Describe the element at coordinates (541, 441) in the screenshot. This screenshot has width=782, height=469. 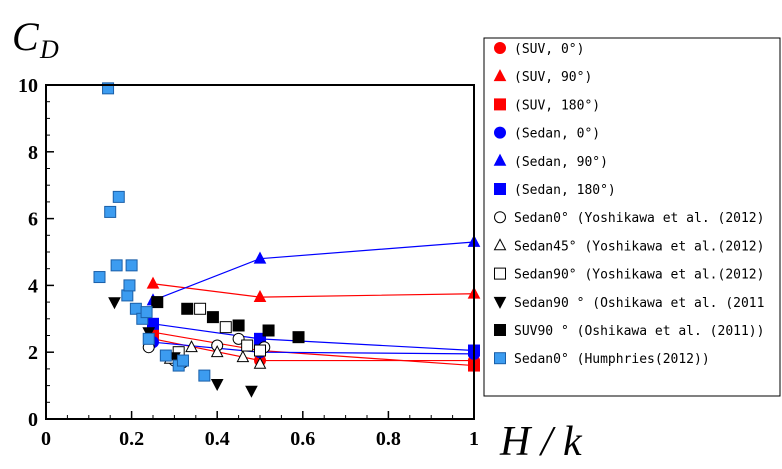
I see `x-axis-title: H / k` at that location.